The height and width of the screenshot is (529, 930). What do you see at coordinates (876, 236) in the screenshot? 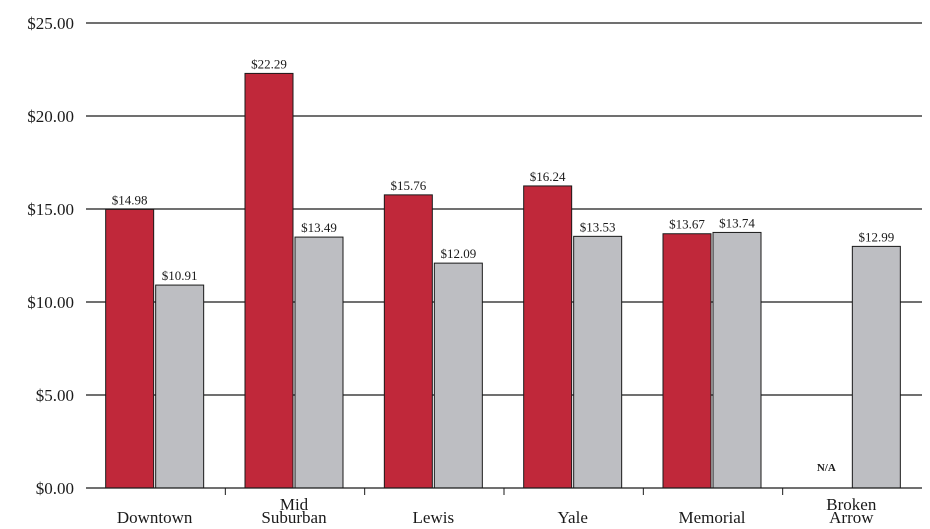
I see `data-label: $12.99` at bounding box center [876, 236].